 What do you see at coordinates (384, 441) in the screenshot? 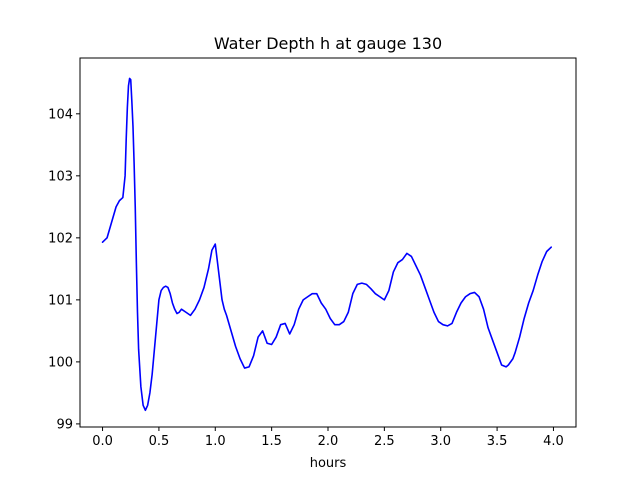
I see `x-tick-label: 2.5` at bounding box center [384, 441].